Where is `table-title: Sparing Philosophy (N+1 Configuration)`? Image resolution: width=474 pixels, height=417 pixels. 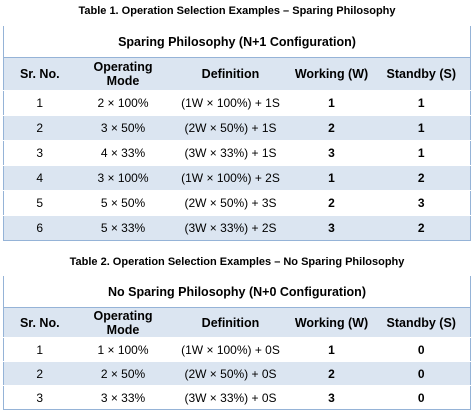
table-title: Sparing Philosophy (N+1 Configuration) is located at coordinates (237, 41).